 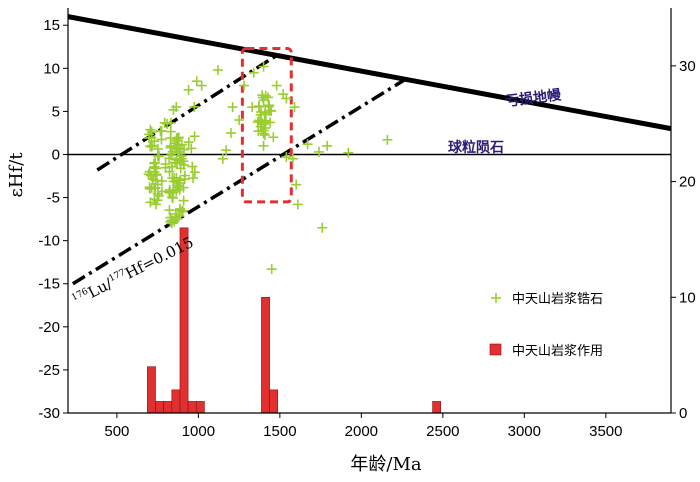 I want to click on x-axis-title: 年龄/Ma, so click(x=385, y=464).